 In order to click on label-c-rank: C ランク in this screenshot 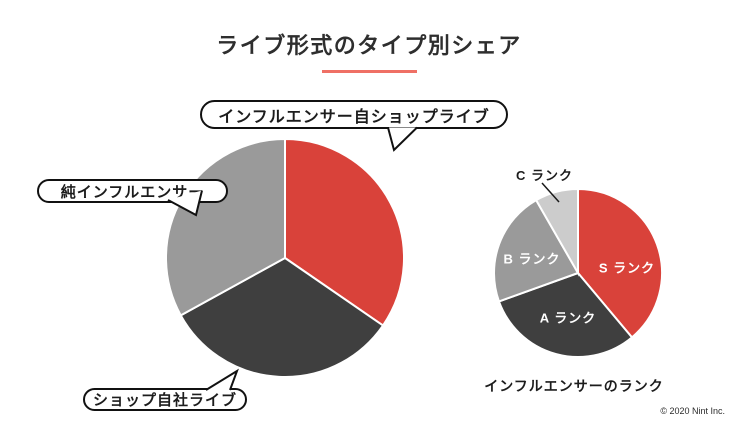, I will do `click(545, 175)`.